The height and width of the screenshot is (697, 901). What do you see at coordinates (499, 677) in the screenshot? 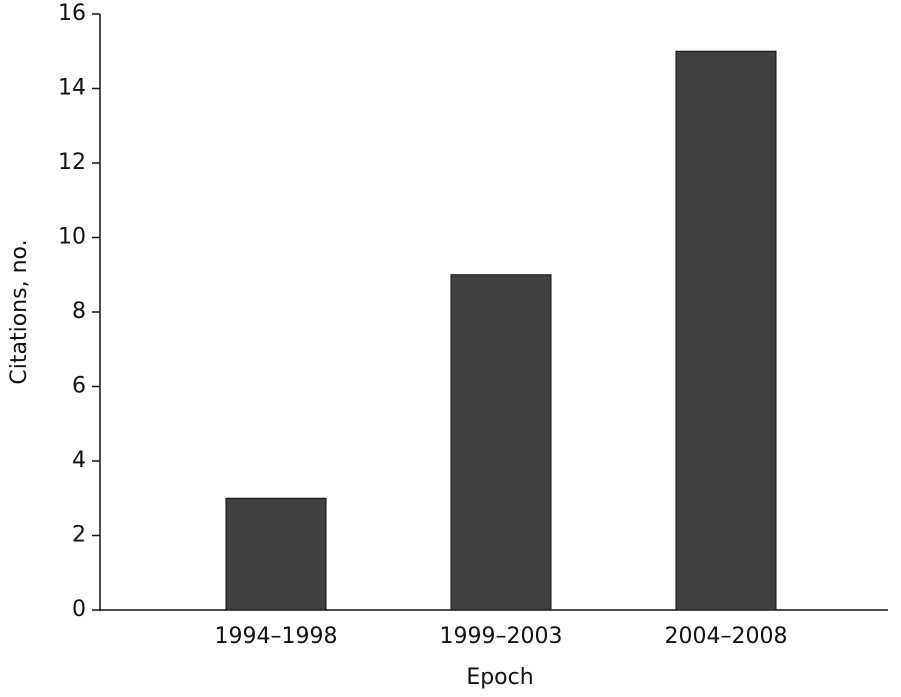
I see `x-axis-label: Epoch` at bounding box center [499, 677].